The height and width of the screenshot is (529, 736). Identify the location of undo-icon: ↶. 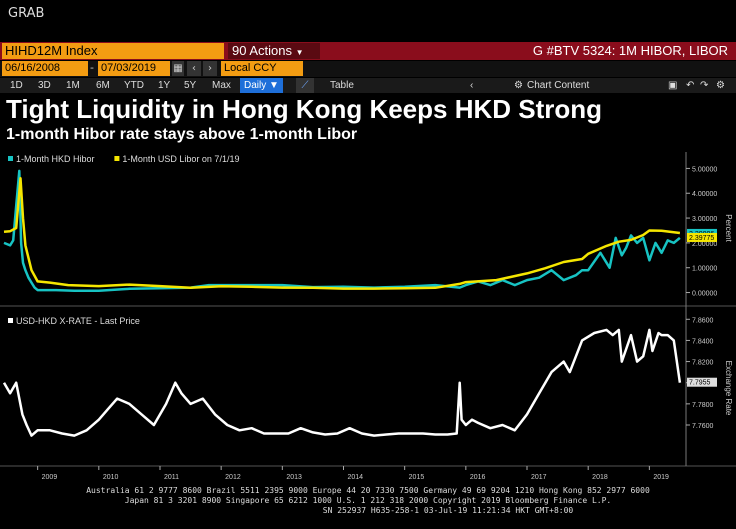
(690, 85).